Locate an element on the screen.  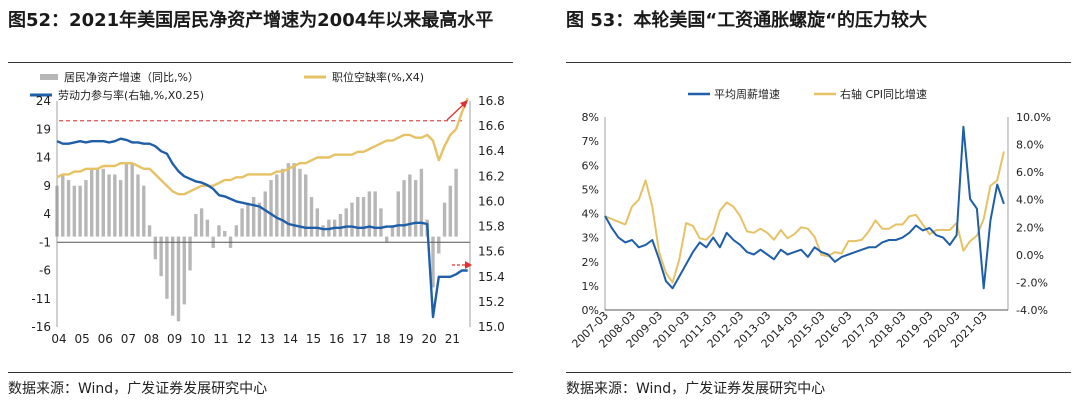
left-tick-label: 24 is located at coordinates (43, 101).